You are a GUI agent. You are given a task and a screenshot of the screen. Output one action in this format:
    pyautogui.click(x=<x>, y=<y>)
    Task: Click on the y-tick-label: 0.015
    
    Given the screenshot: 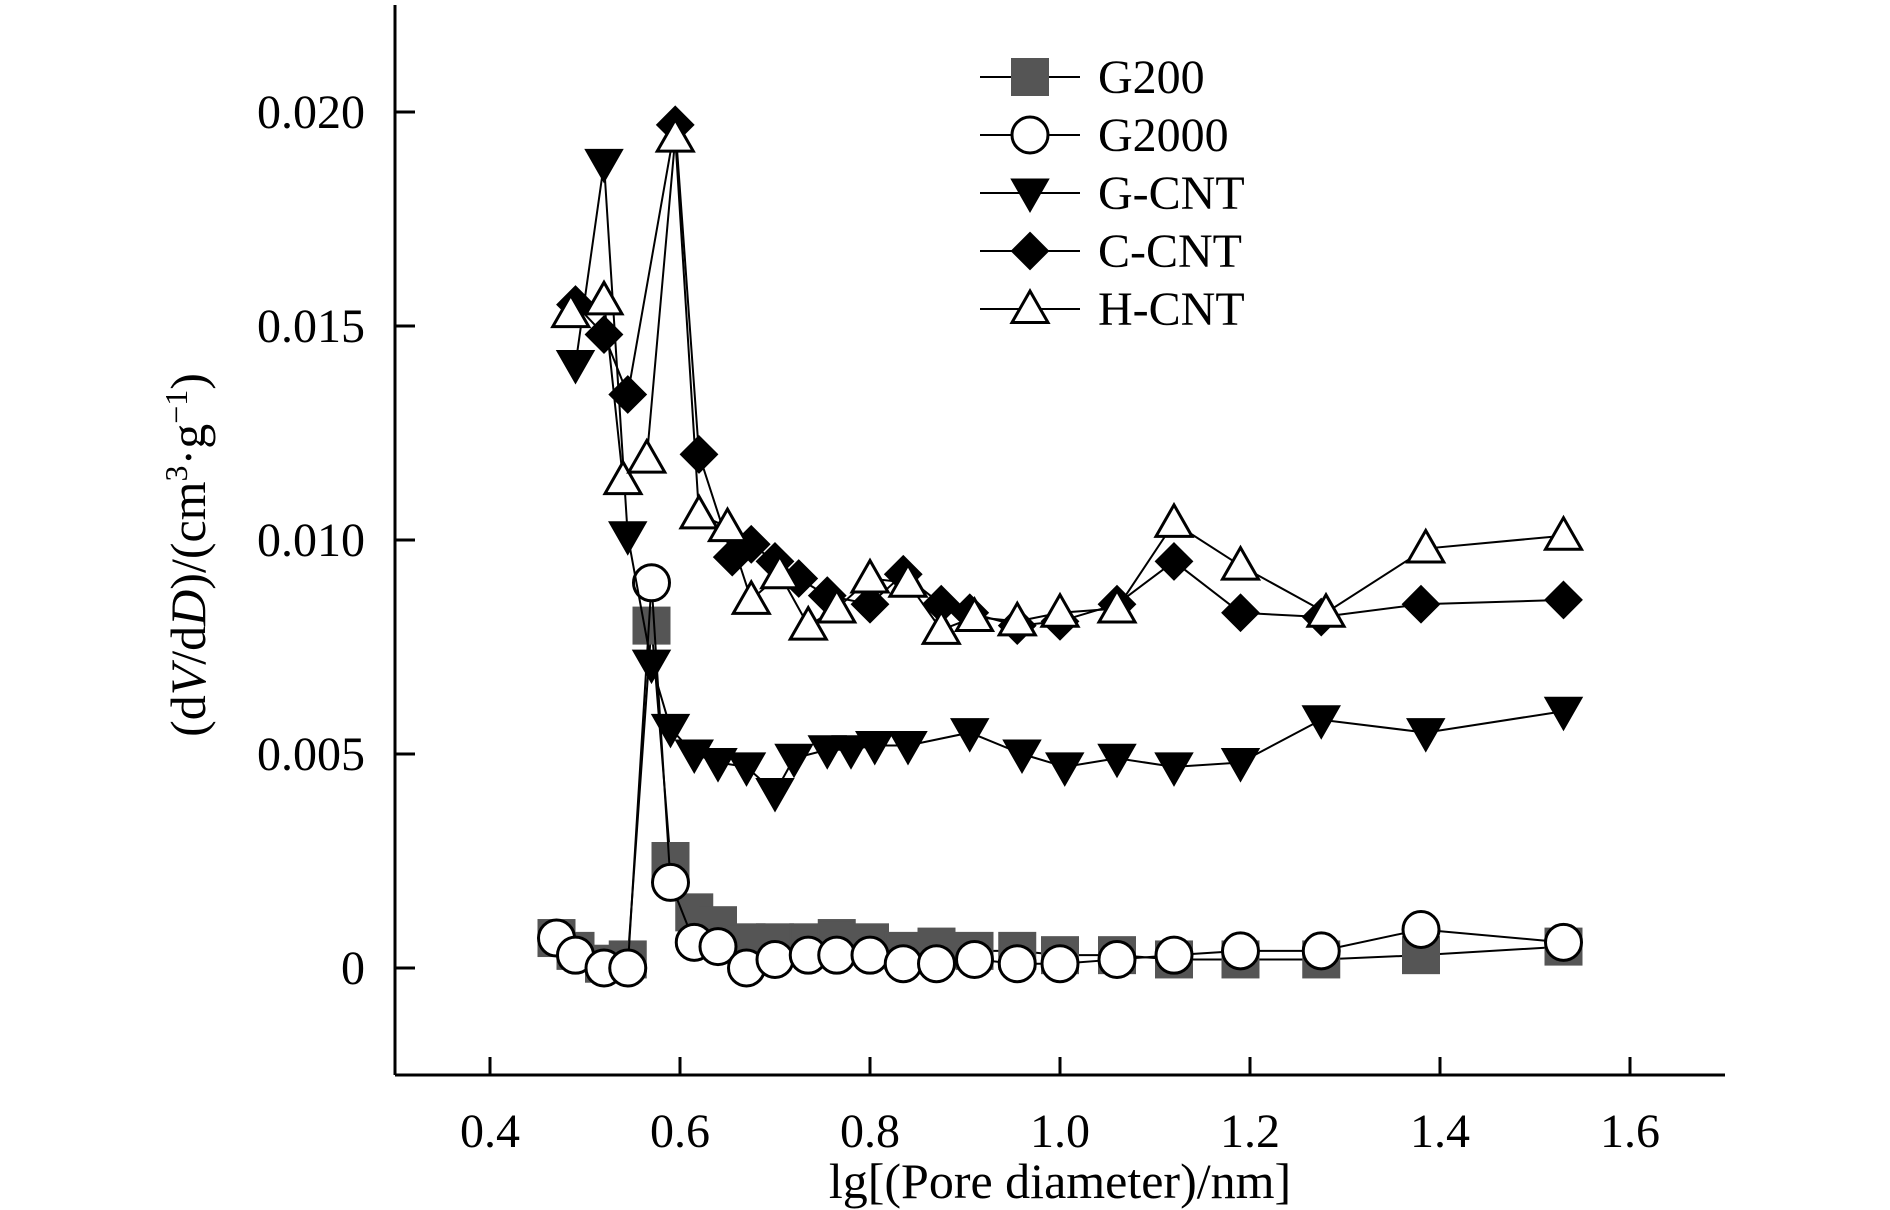 What is the action you would take?
    pyautogui.click(x=311, y=326)
    